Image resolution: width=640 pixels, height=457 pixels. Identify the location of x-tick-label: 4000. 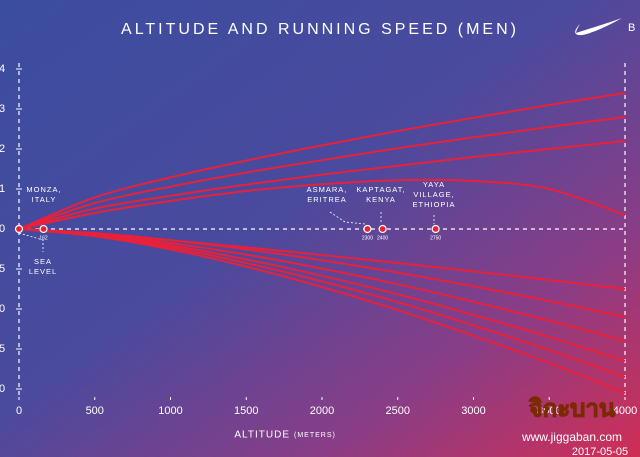
(625, 411).